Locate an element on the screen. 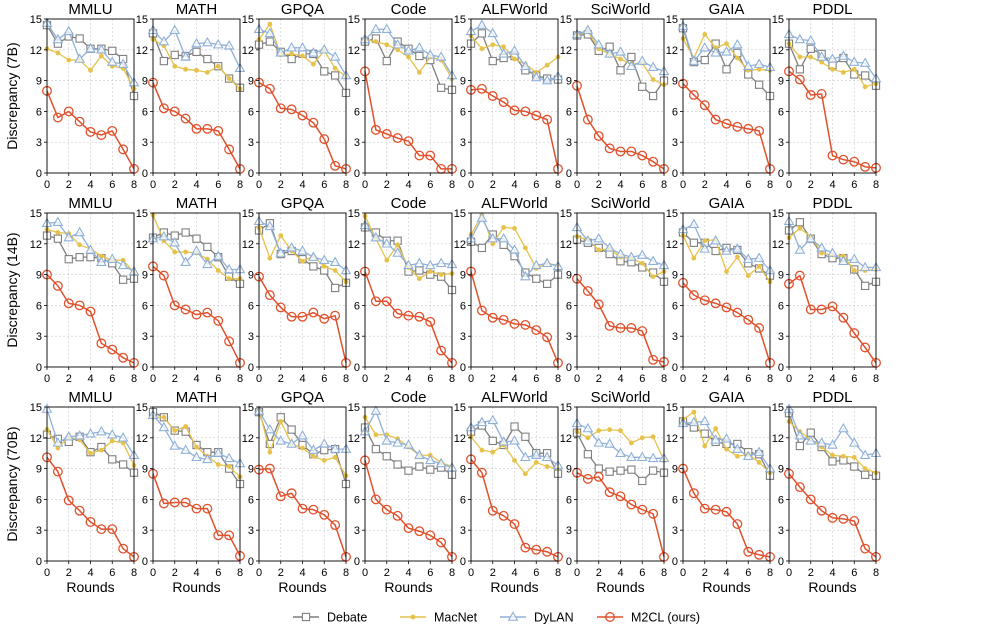 The width and height of the screenshot is (987, 634). legend-label: Debate is located at coordinates (347, 618).